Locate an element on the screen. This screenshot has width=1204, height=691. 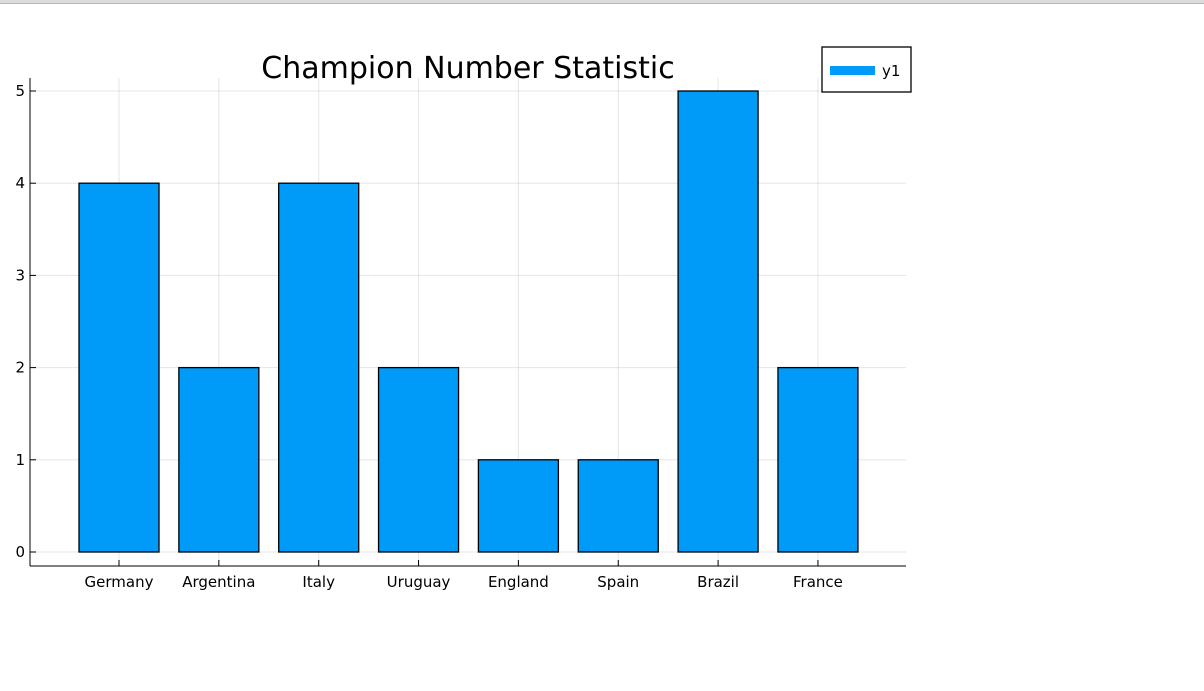
bar-uruguay is located at coordinates (418, 459).